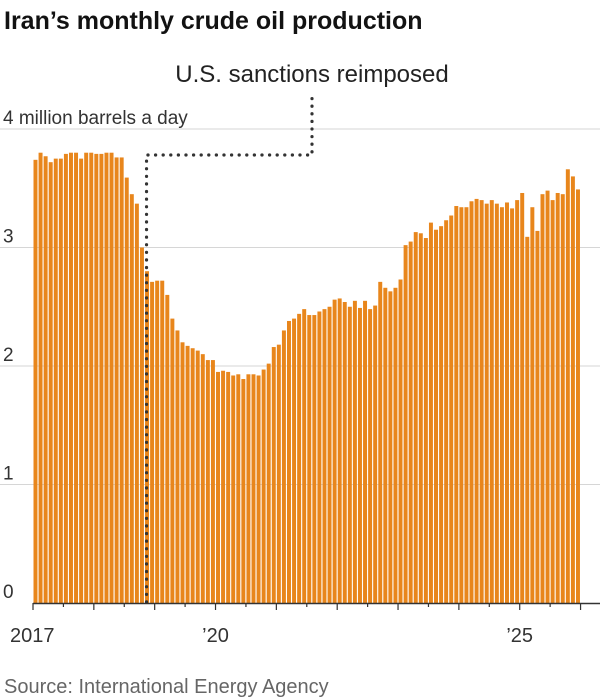 The width and height of the screenshot is (600, 700). I want to click on x-tick-label: ’20, so click(215, 636).